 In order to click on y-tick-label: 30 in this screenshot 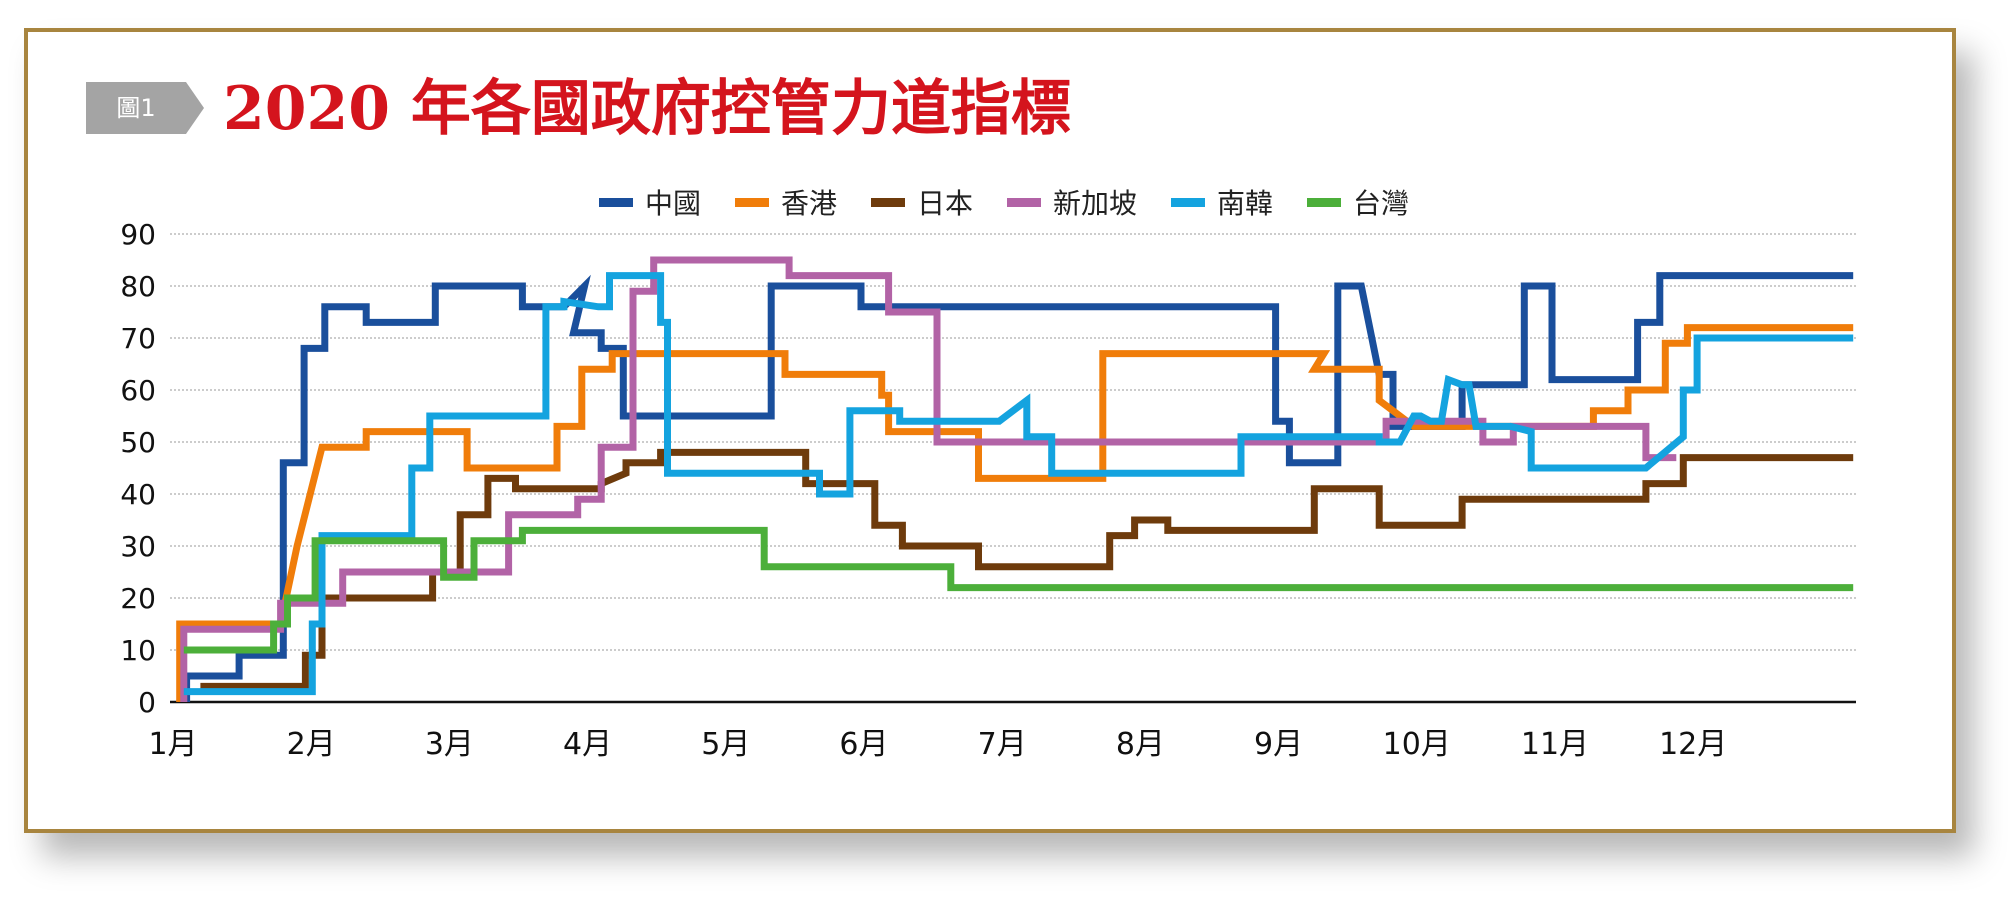, I will do `click(138, 546)`.